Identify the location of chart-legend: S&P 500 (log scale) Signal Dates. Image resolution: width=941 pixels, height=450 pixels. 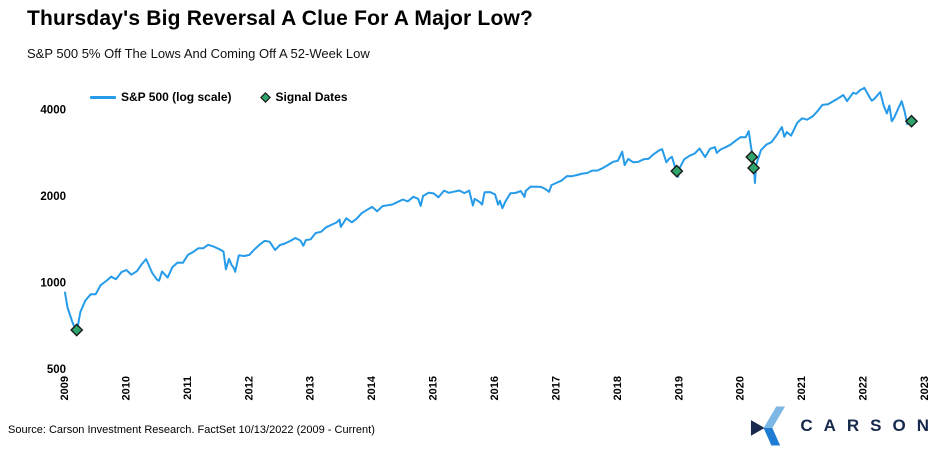
(219, 97).